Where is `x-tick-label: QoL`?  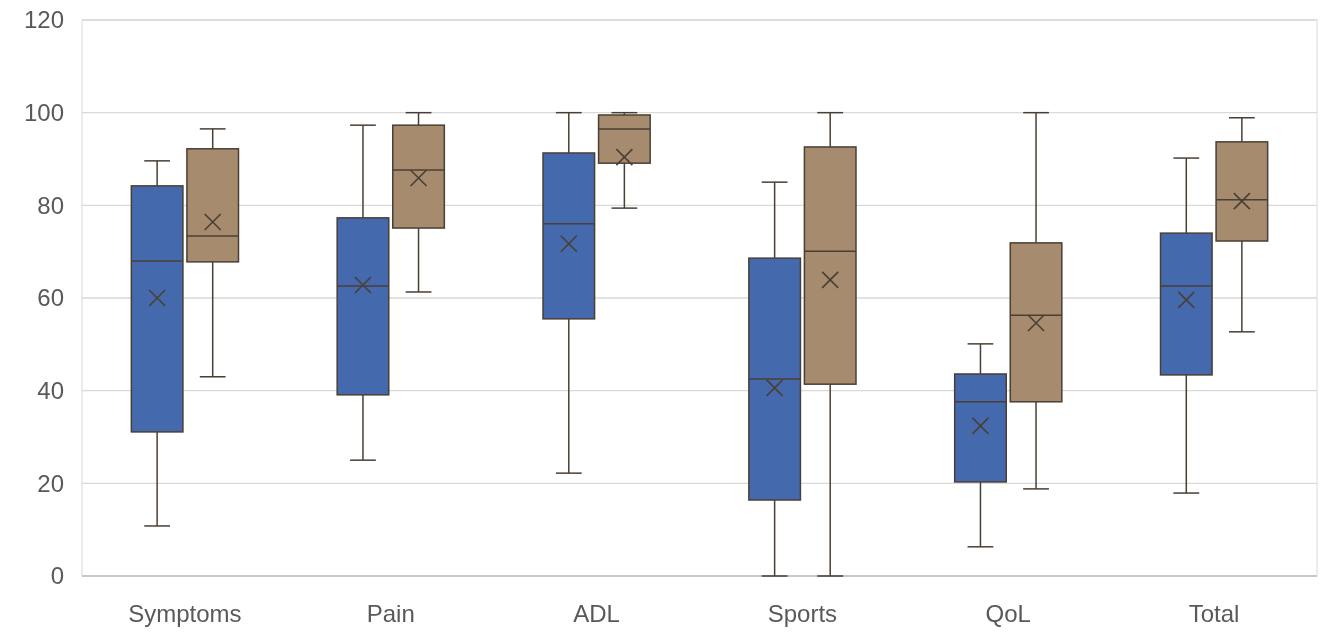
x-tick-label: QoL is located at coordinates (1008, 613).